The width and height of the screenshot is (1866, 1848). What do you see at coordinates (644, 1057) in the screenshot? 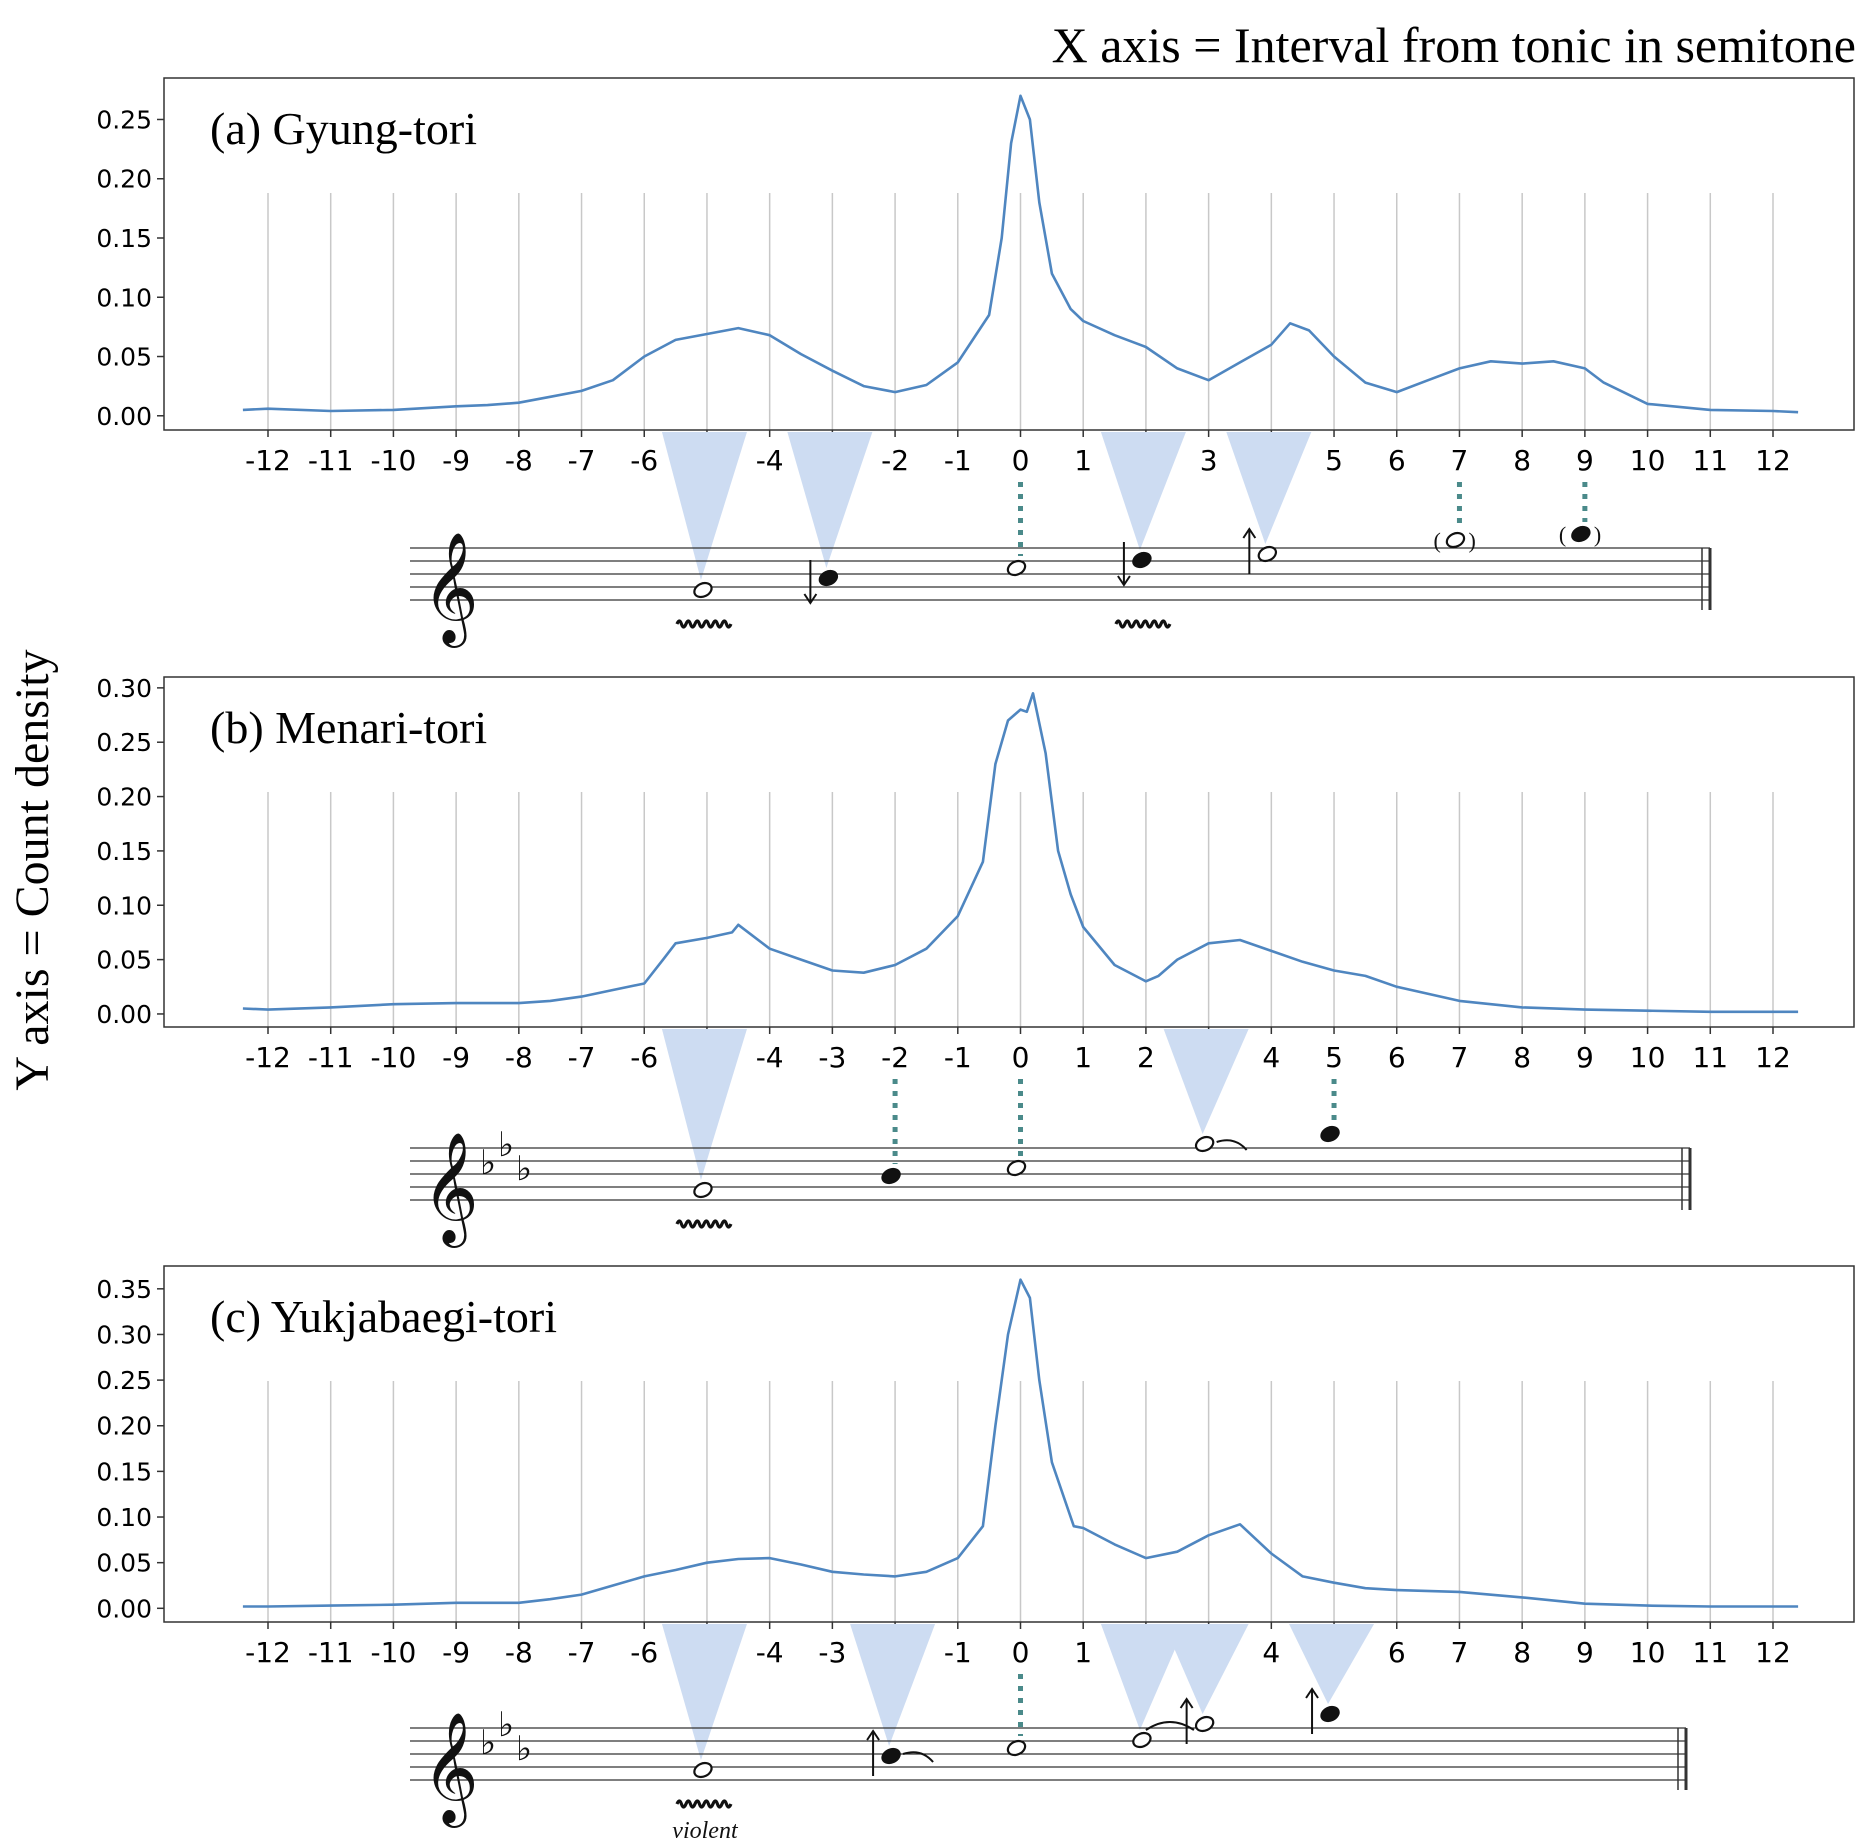
I see `x-tick-label: -6` at bounding box center [644, 1057].